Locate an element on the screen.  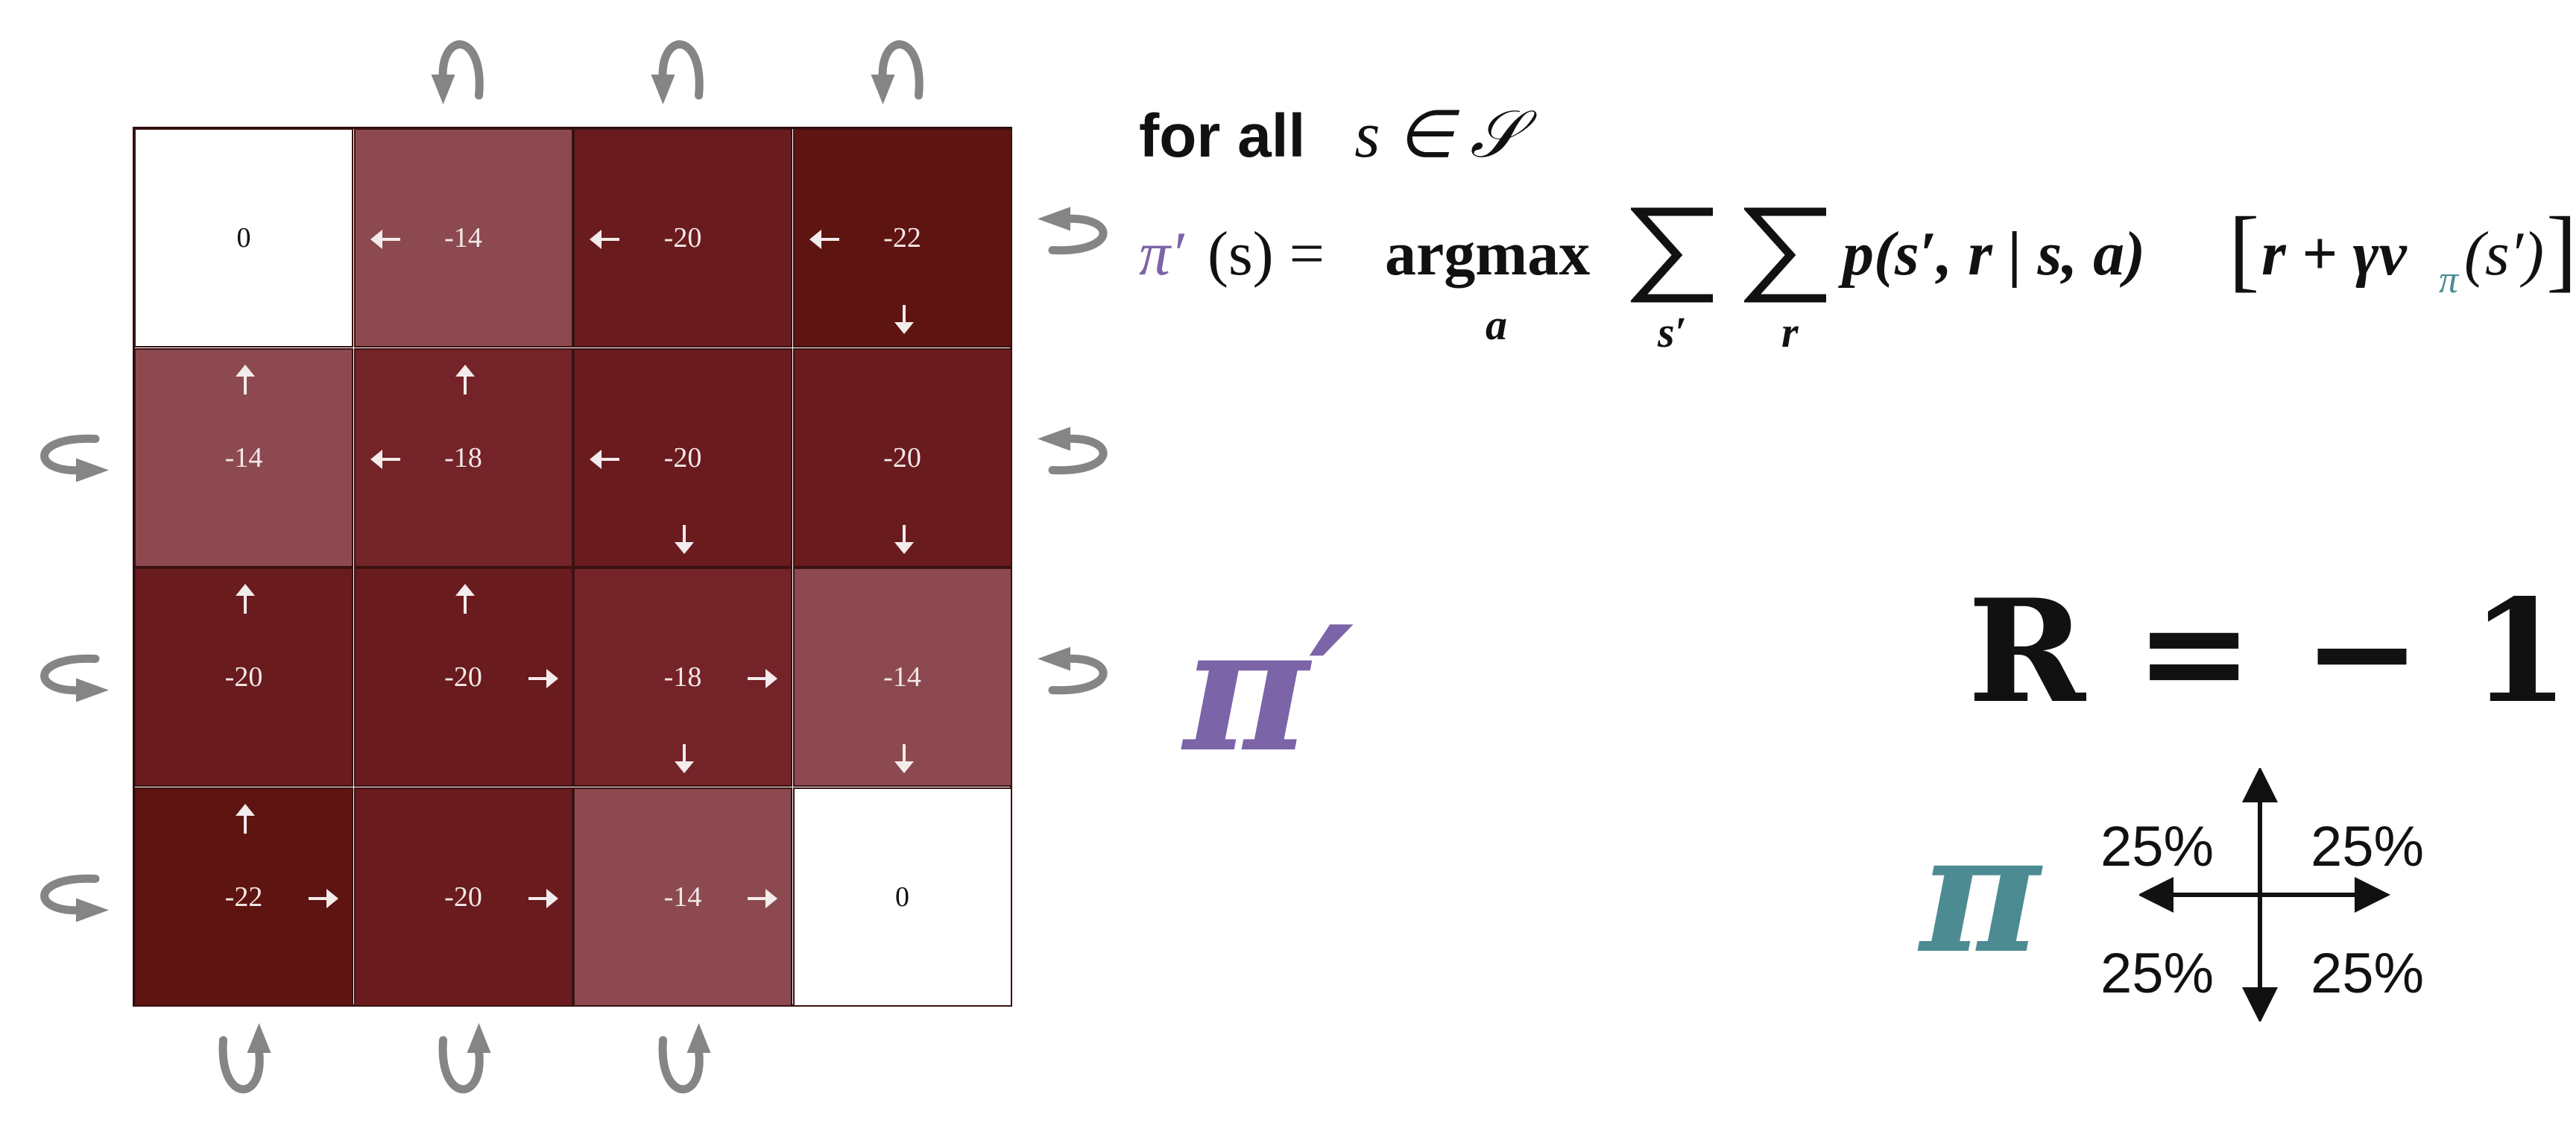
formula-sum1-sub: s′ is located at coordinates (1672, 332).